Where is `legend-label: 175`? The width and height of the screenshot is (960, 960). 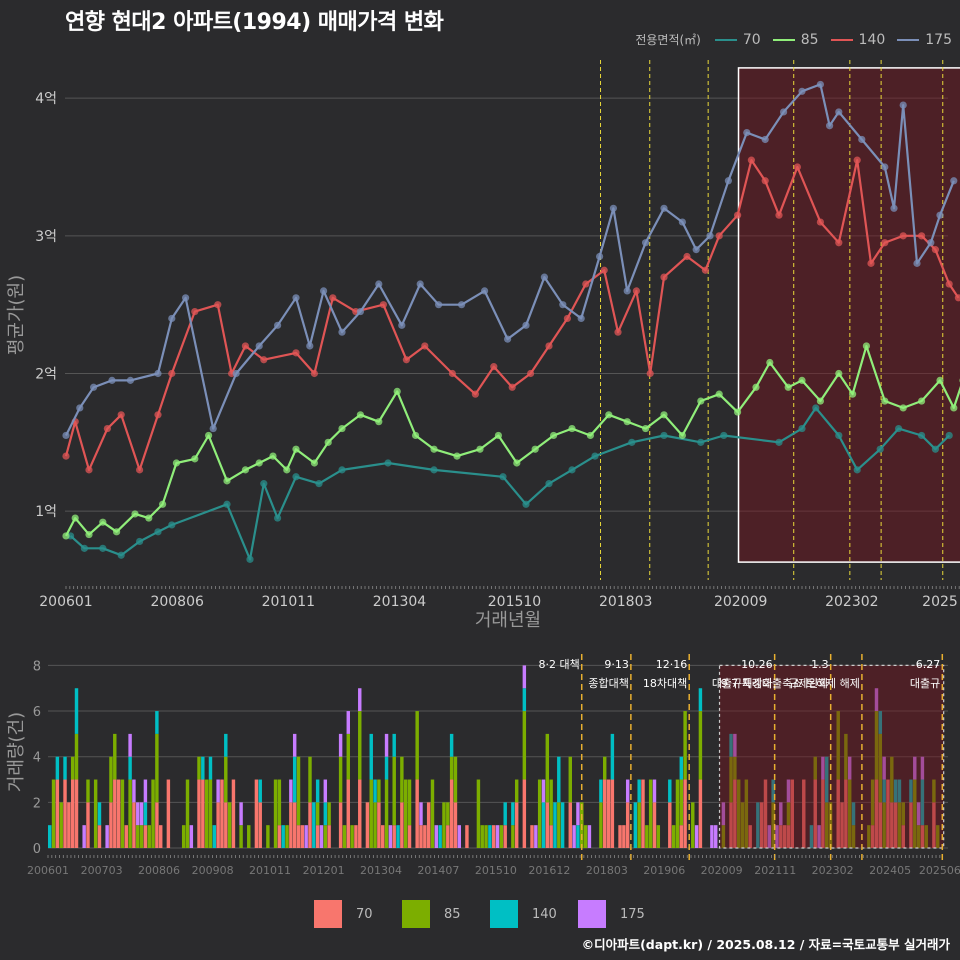
legend-label: 175 is located at coordinates (938, 39).